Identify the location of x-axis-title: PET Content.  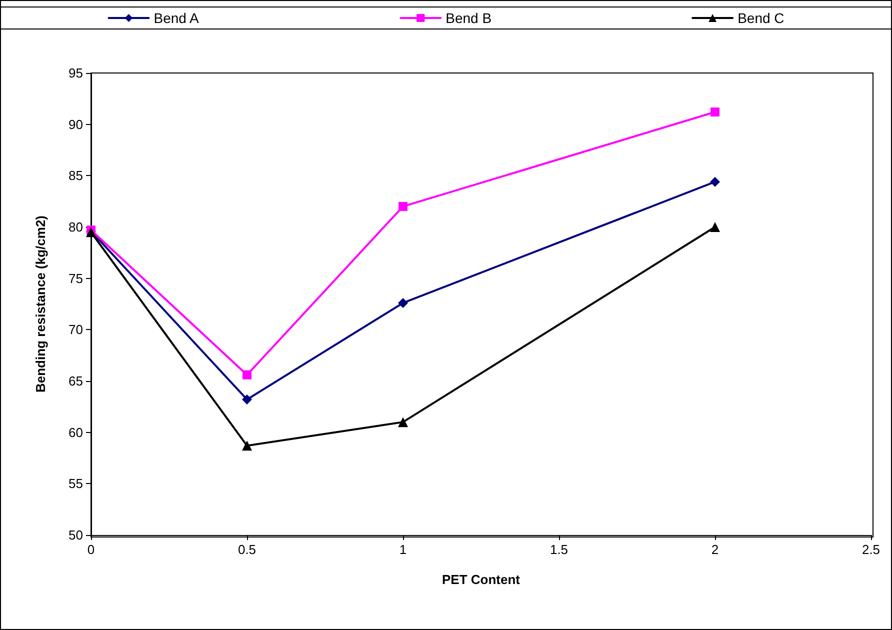
(481, 579).